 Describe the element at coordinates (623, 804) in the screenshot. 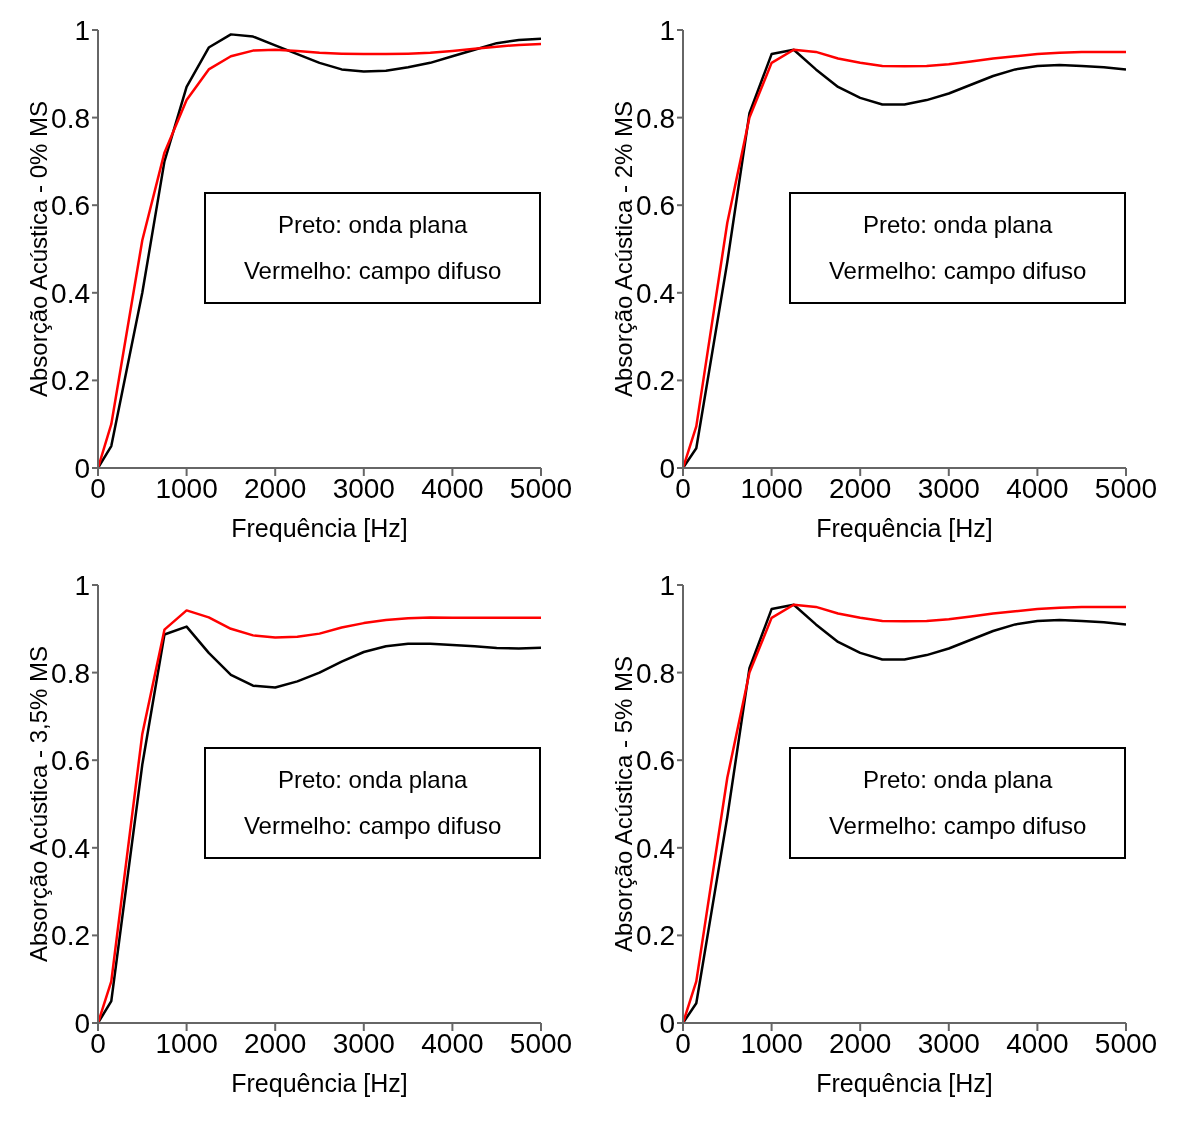

I see `y-axis-title: Absorção Acústica - 5% MS` at that location.